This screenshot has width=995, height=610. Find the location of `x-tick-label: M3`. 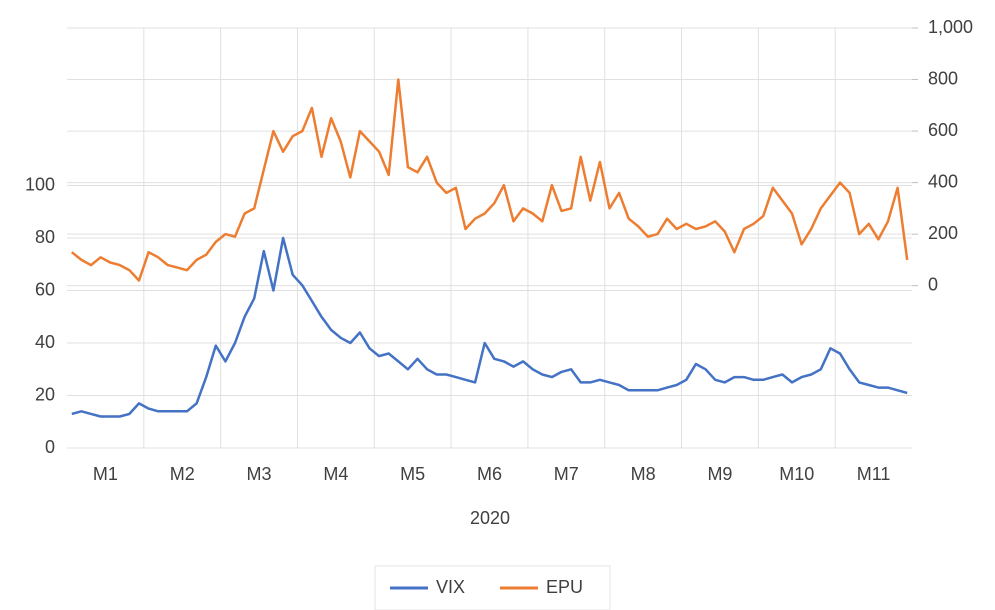

x-tick-label: M3 is located at coordinates (259, 474).